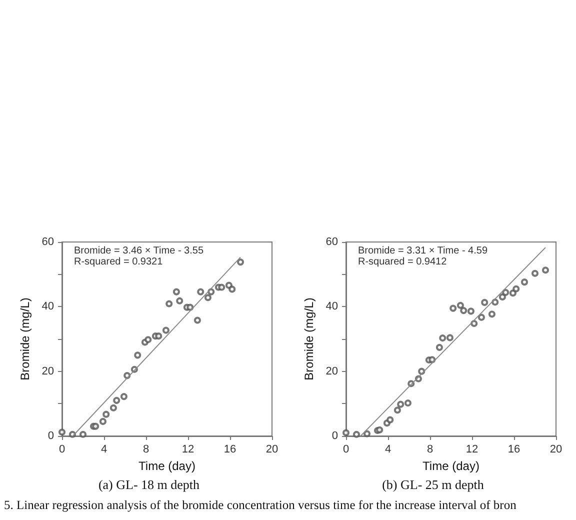  What do you see at coordinates (423, 251) in the screenshot?
I see `annotation: Bromide = 3.31 × Time - 4.59` at bounding box center [423, 251].